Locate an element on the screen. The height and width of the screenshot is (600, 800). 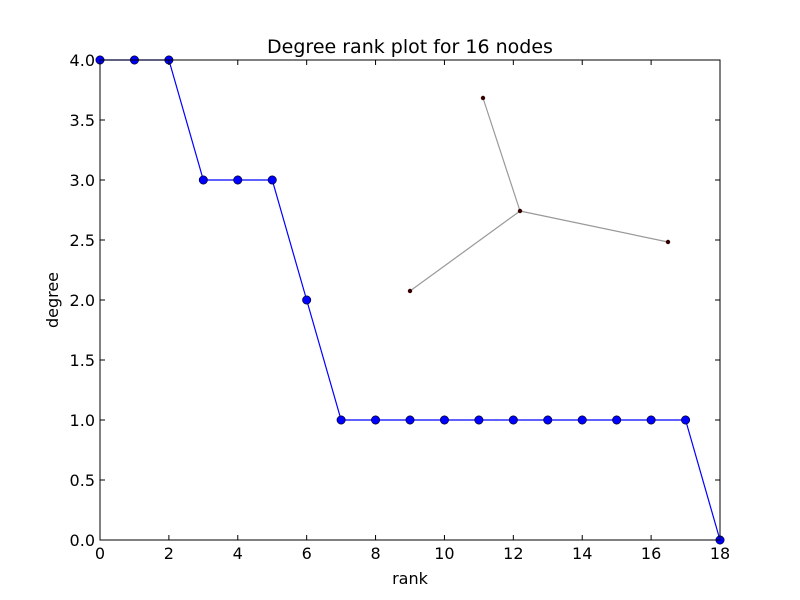
y-tick-label: 3.5 is located at coordinates (82, 120).